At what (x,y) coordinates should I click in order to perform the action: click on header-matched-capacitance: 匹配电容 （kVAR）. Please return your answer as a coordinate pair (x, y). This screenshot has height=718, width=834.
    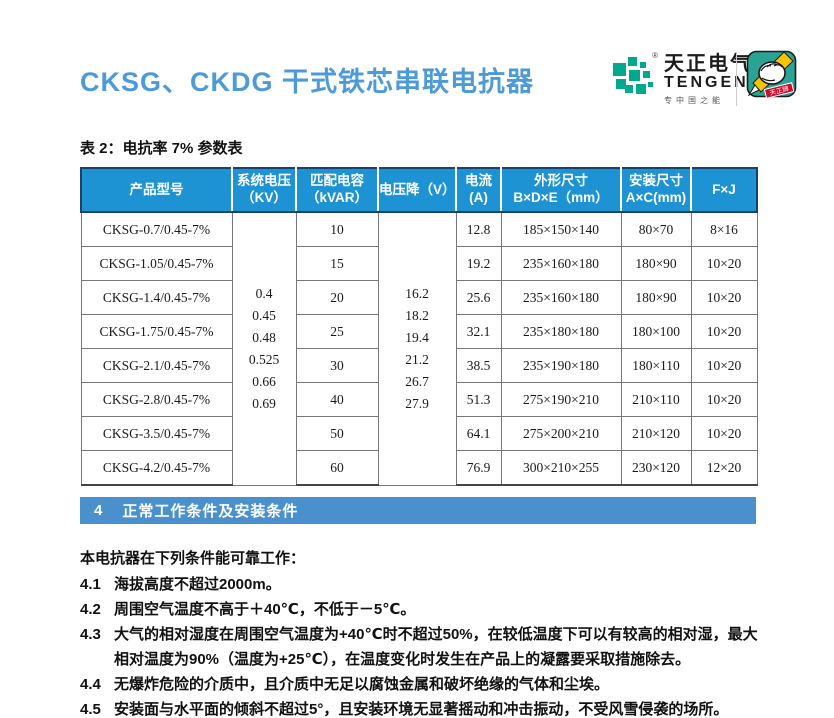
    Looking at the image, I should click on (337, 190).